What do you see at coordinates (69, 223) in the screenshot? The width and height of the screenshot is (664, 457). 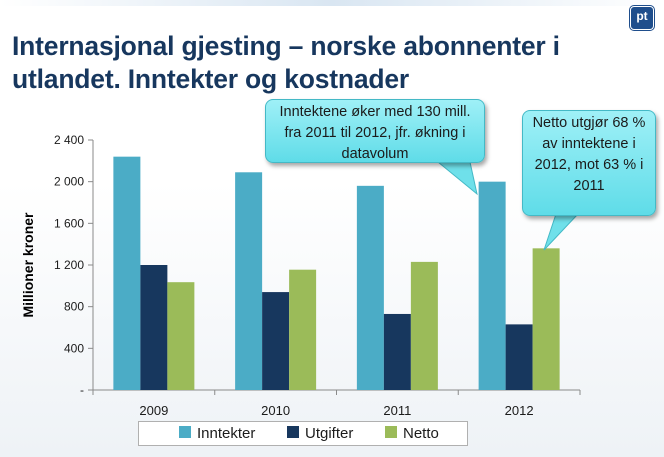 I see `y-tick-label: 1 600` at bounding box center [69, 223].